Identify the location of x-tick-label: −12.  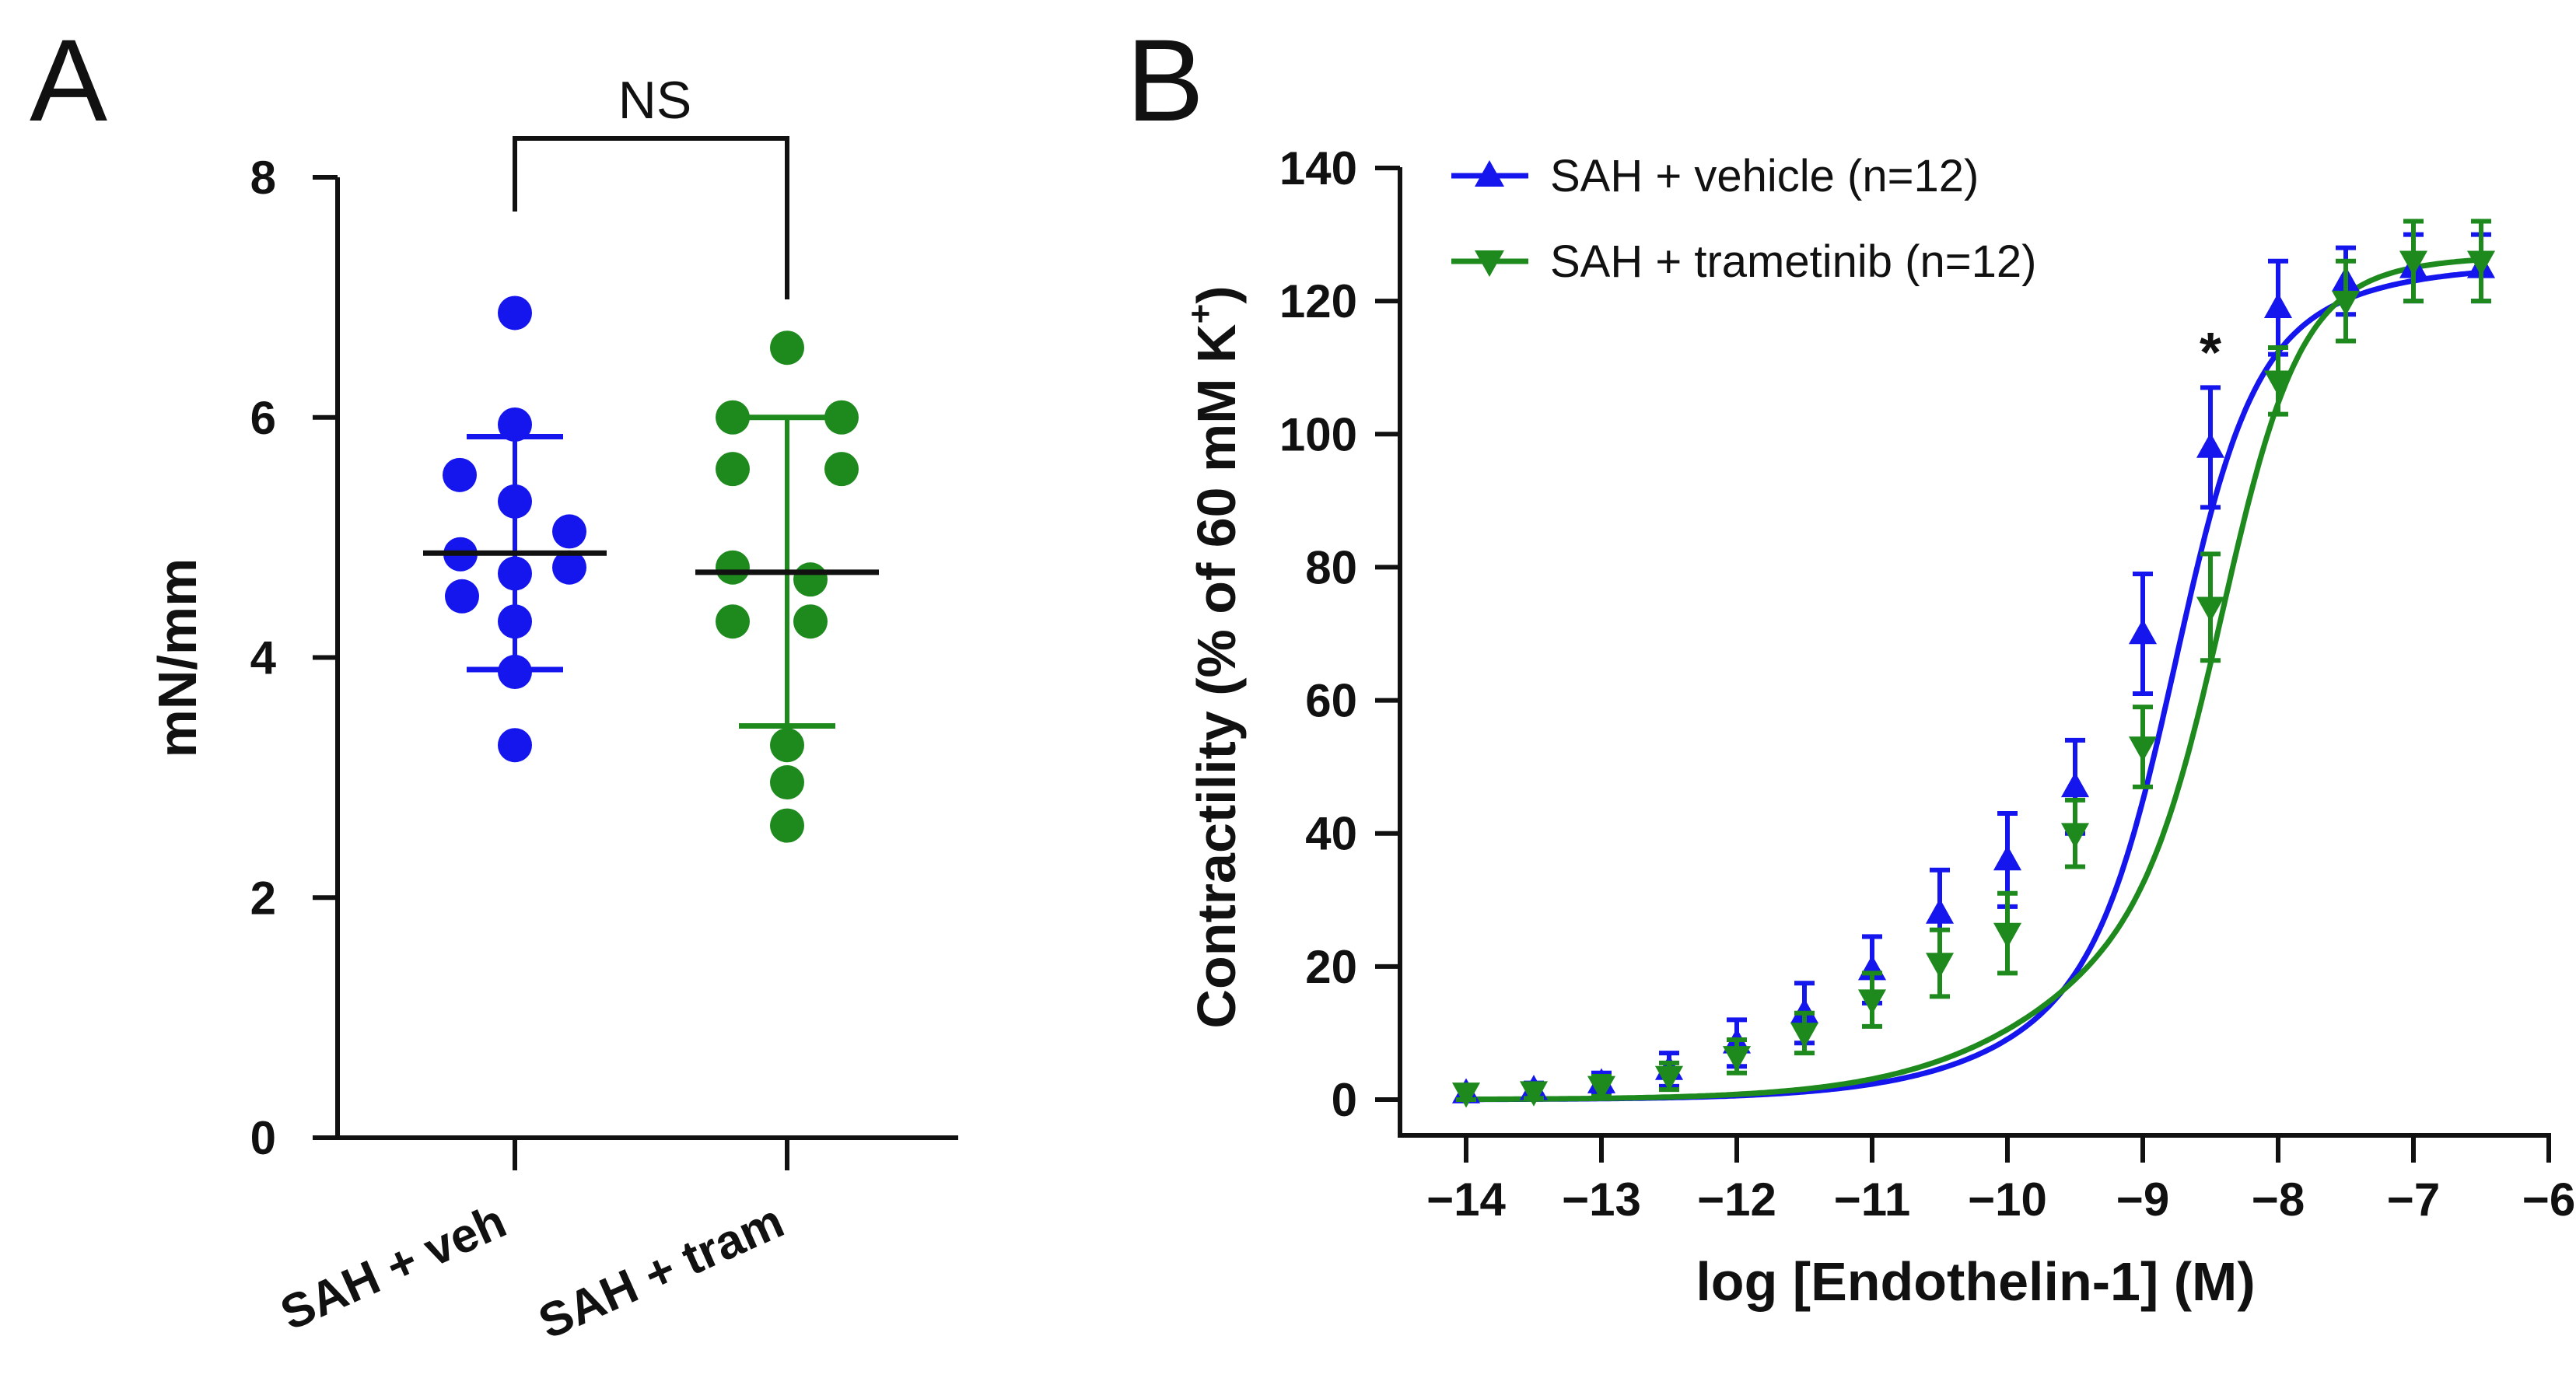
(1737, 1199).